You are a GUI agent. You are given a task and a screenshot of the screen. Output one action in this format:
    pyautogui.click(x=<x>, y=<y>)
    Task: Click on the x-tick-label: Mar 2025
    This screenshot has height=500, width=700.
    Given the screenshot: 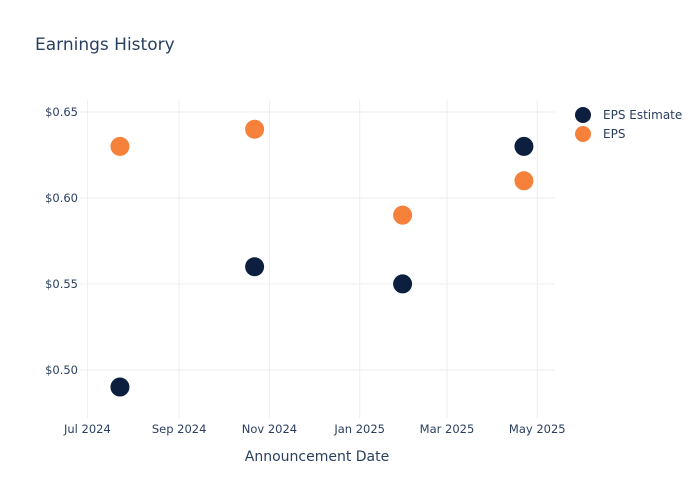 What is the action you would take?
    pyautogui.click(x=447, y=429)
    